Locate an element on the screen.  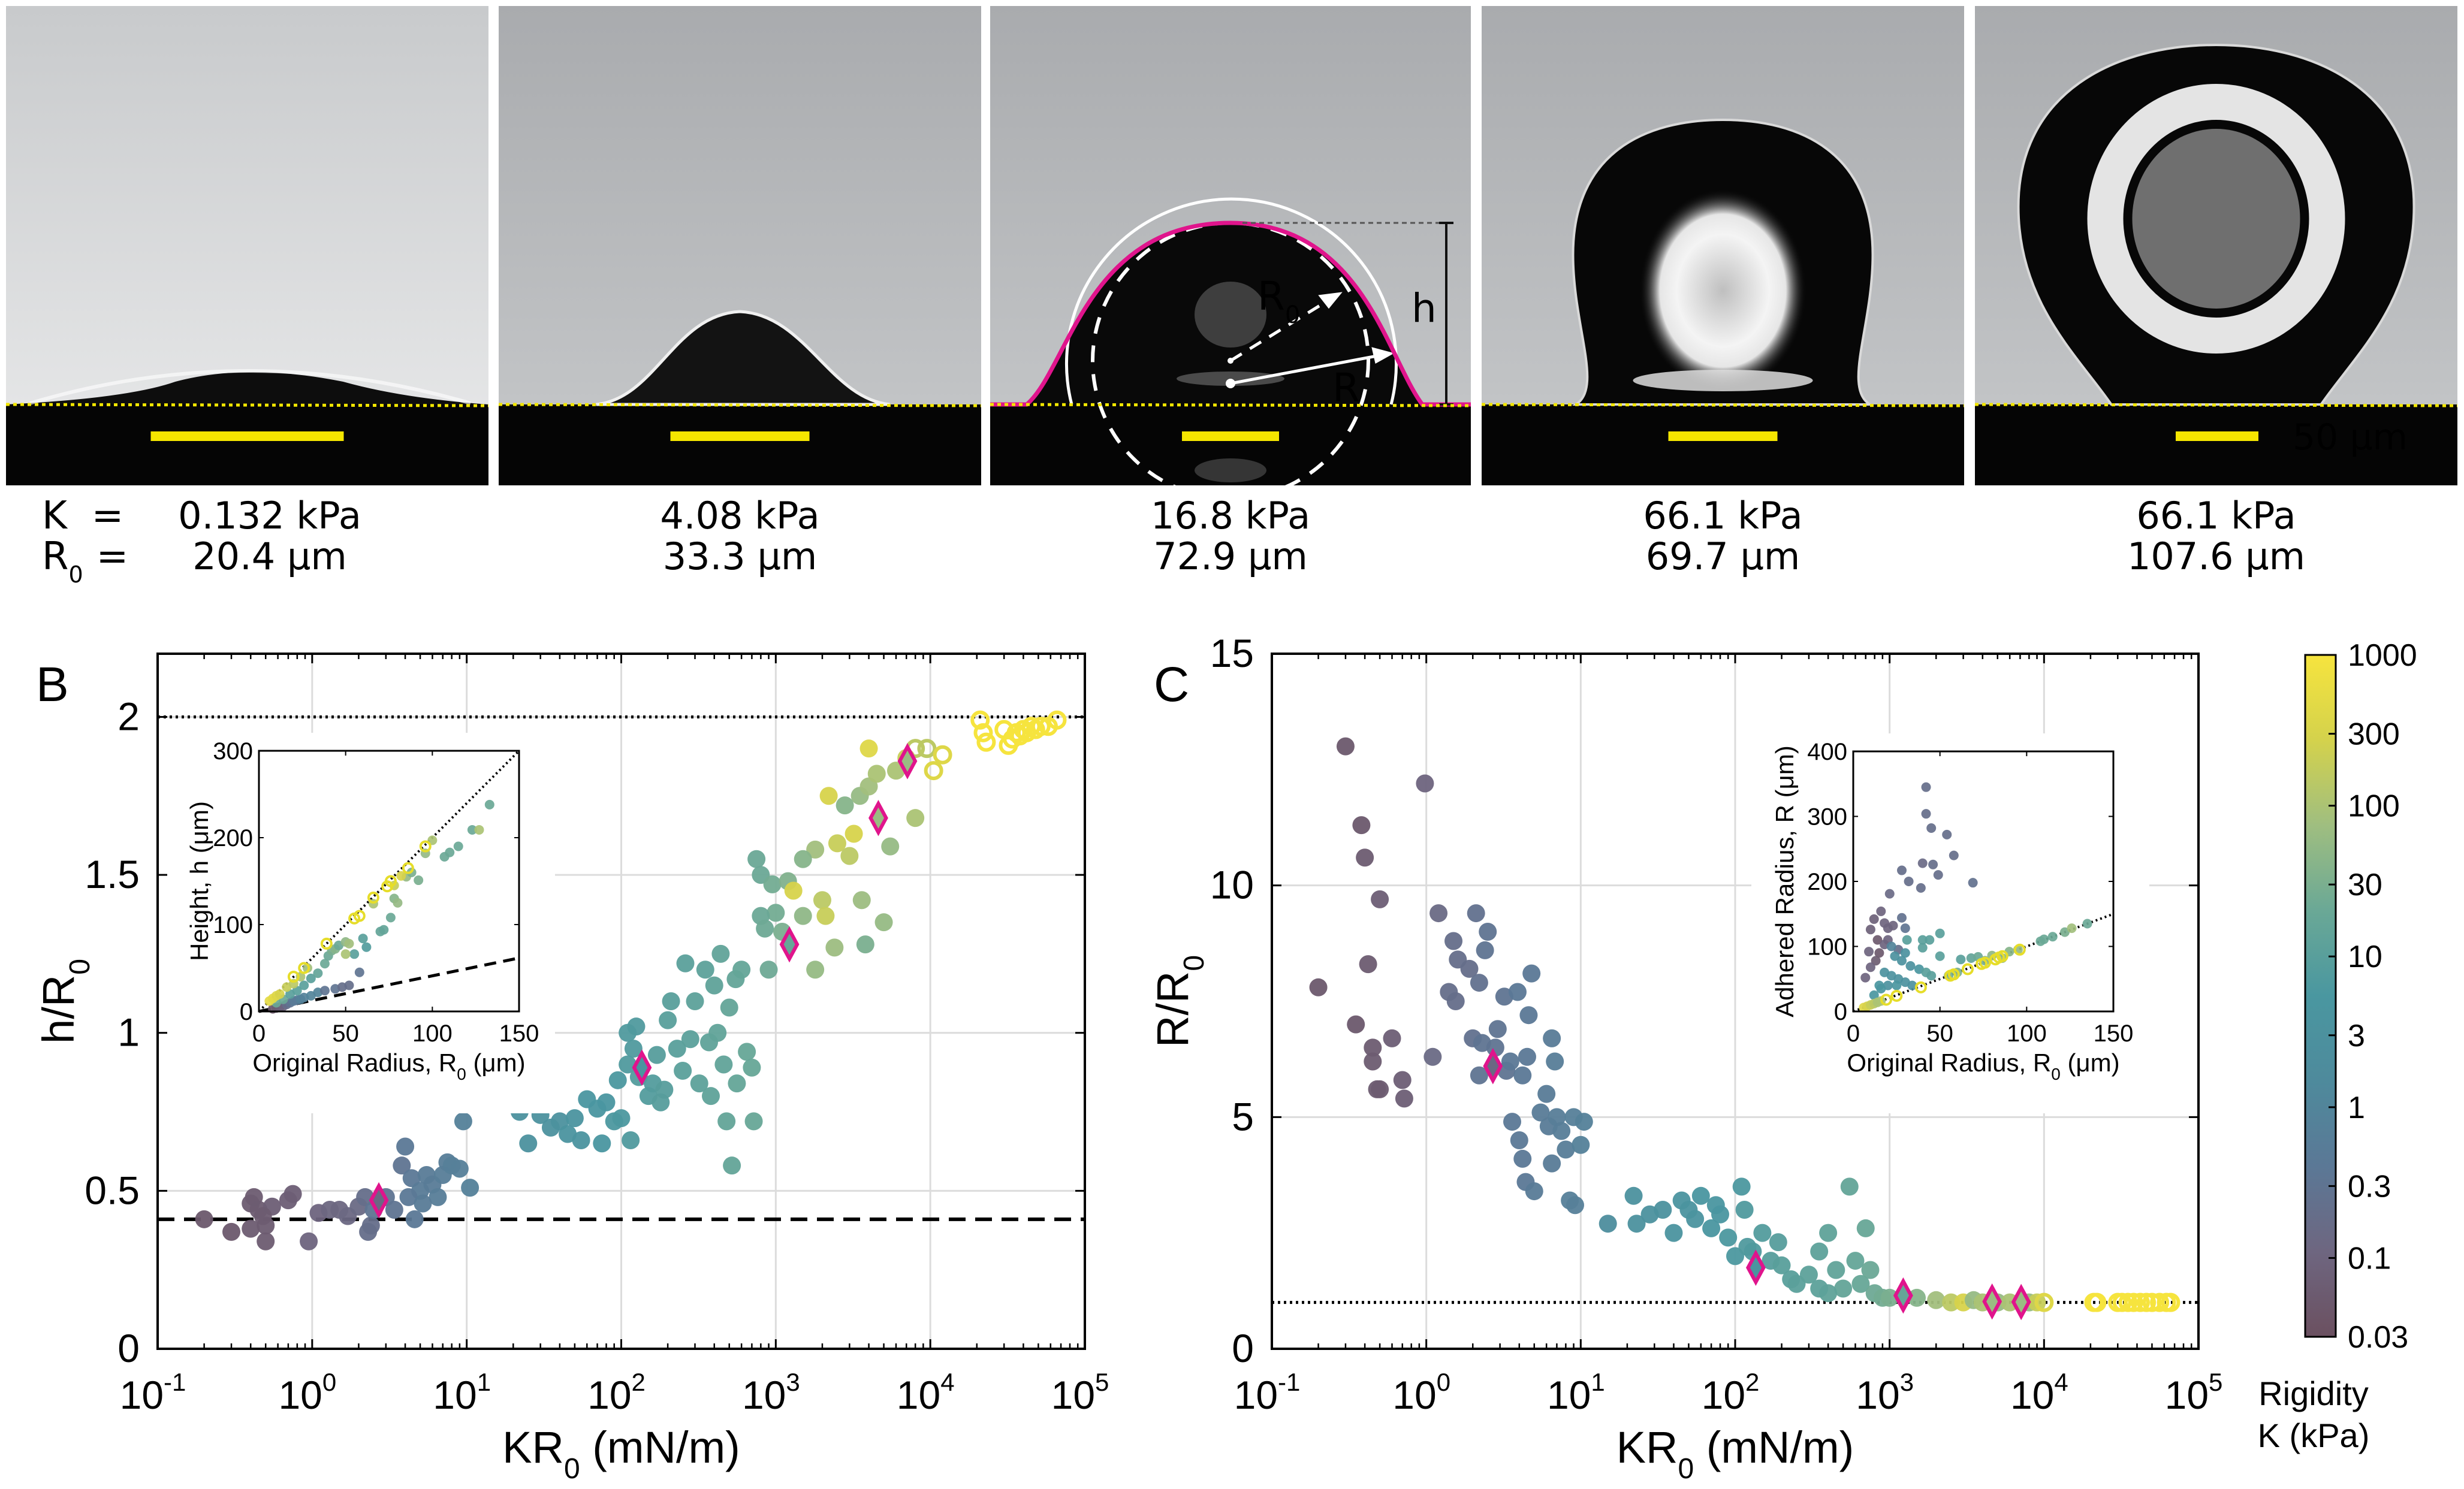
inset-reference-line-dotted is located at coordinates (389, 881).